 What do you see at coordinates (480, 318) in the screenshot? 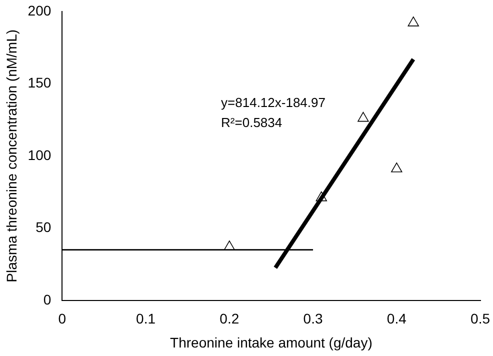
I see `x-tick-label: 0.5` at bounding box center [480, 318].